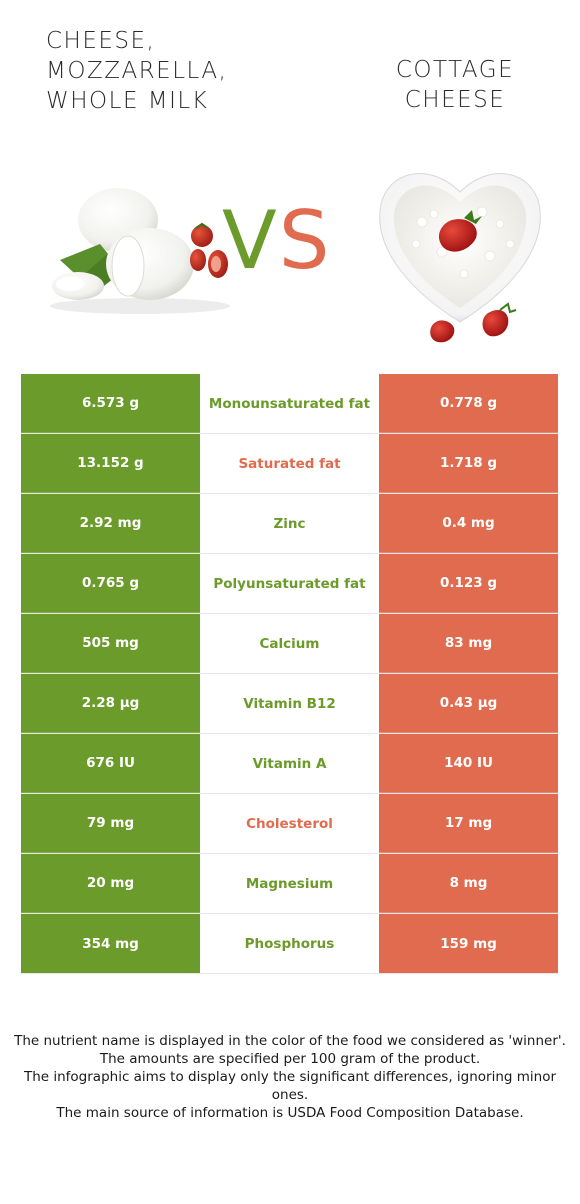 The image size is (580, 1204). I want to click on nutrient-name: Magnesium, so click(289, 883).